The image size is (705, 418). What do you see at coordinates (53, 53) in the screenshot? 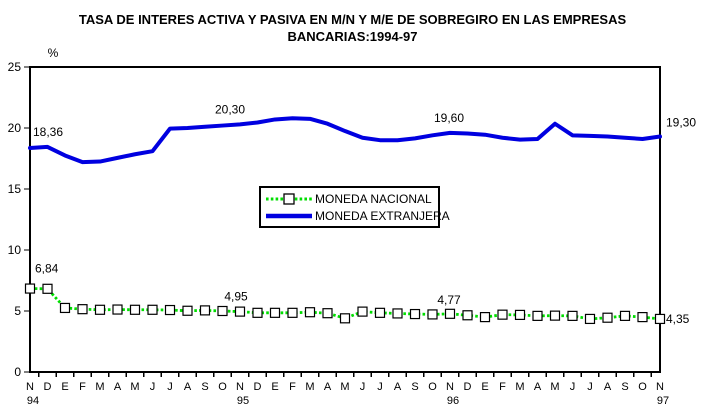
I see `y-axis-unit-label: %` at bounding box center [53, 53].